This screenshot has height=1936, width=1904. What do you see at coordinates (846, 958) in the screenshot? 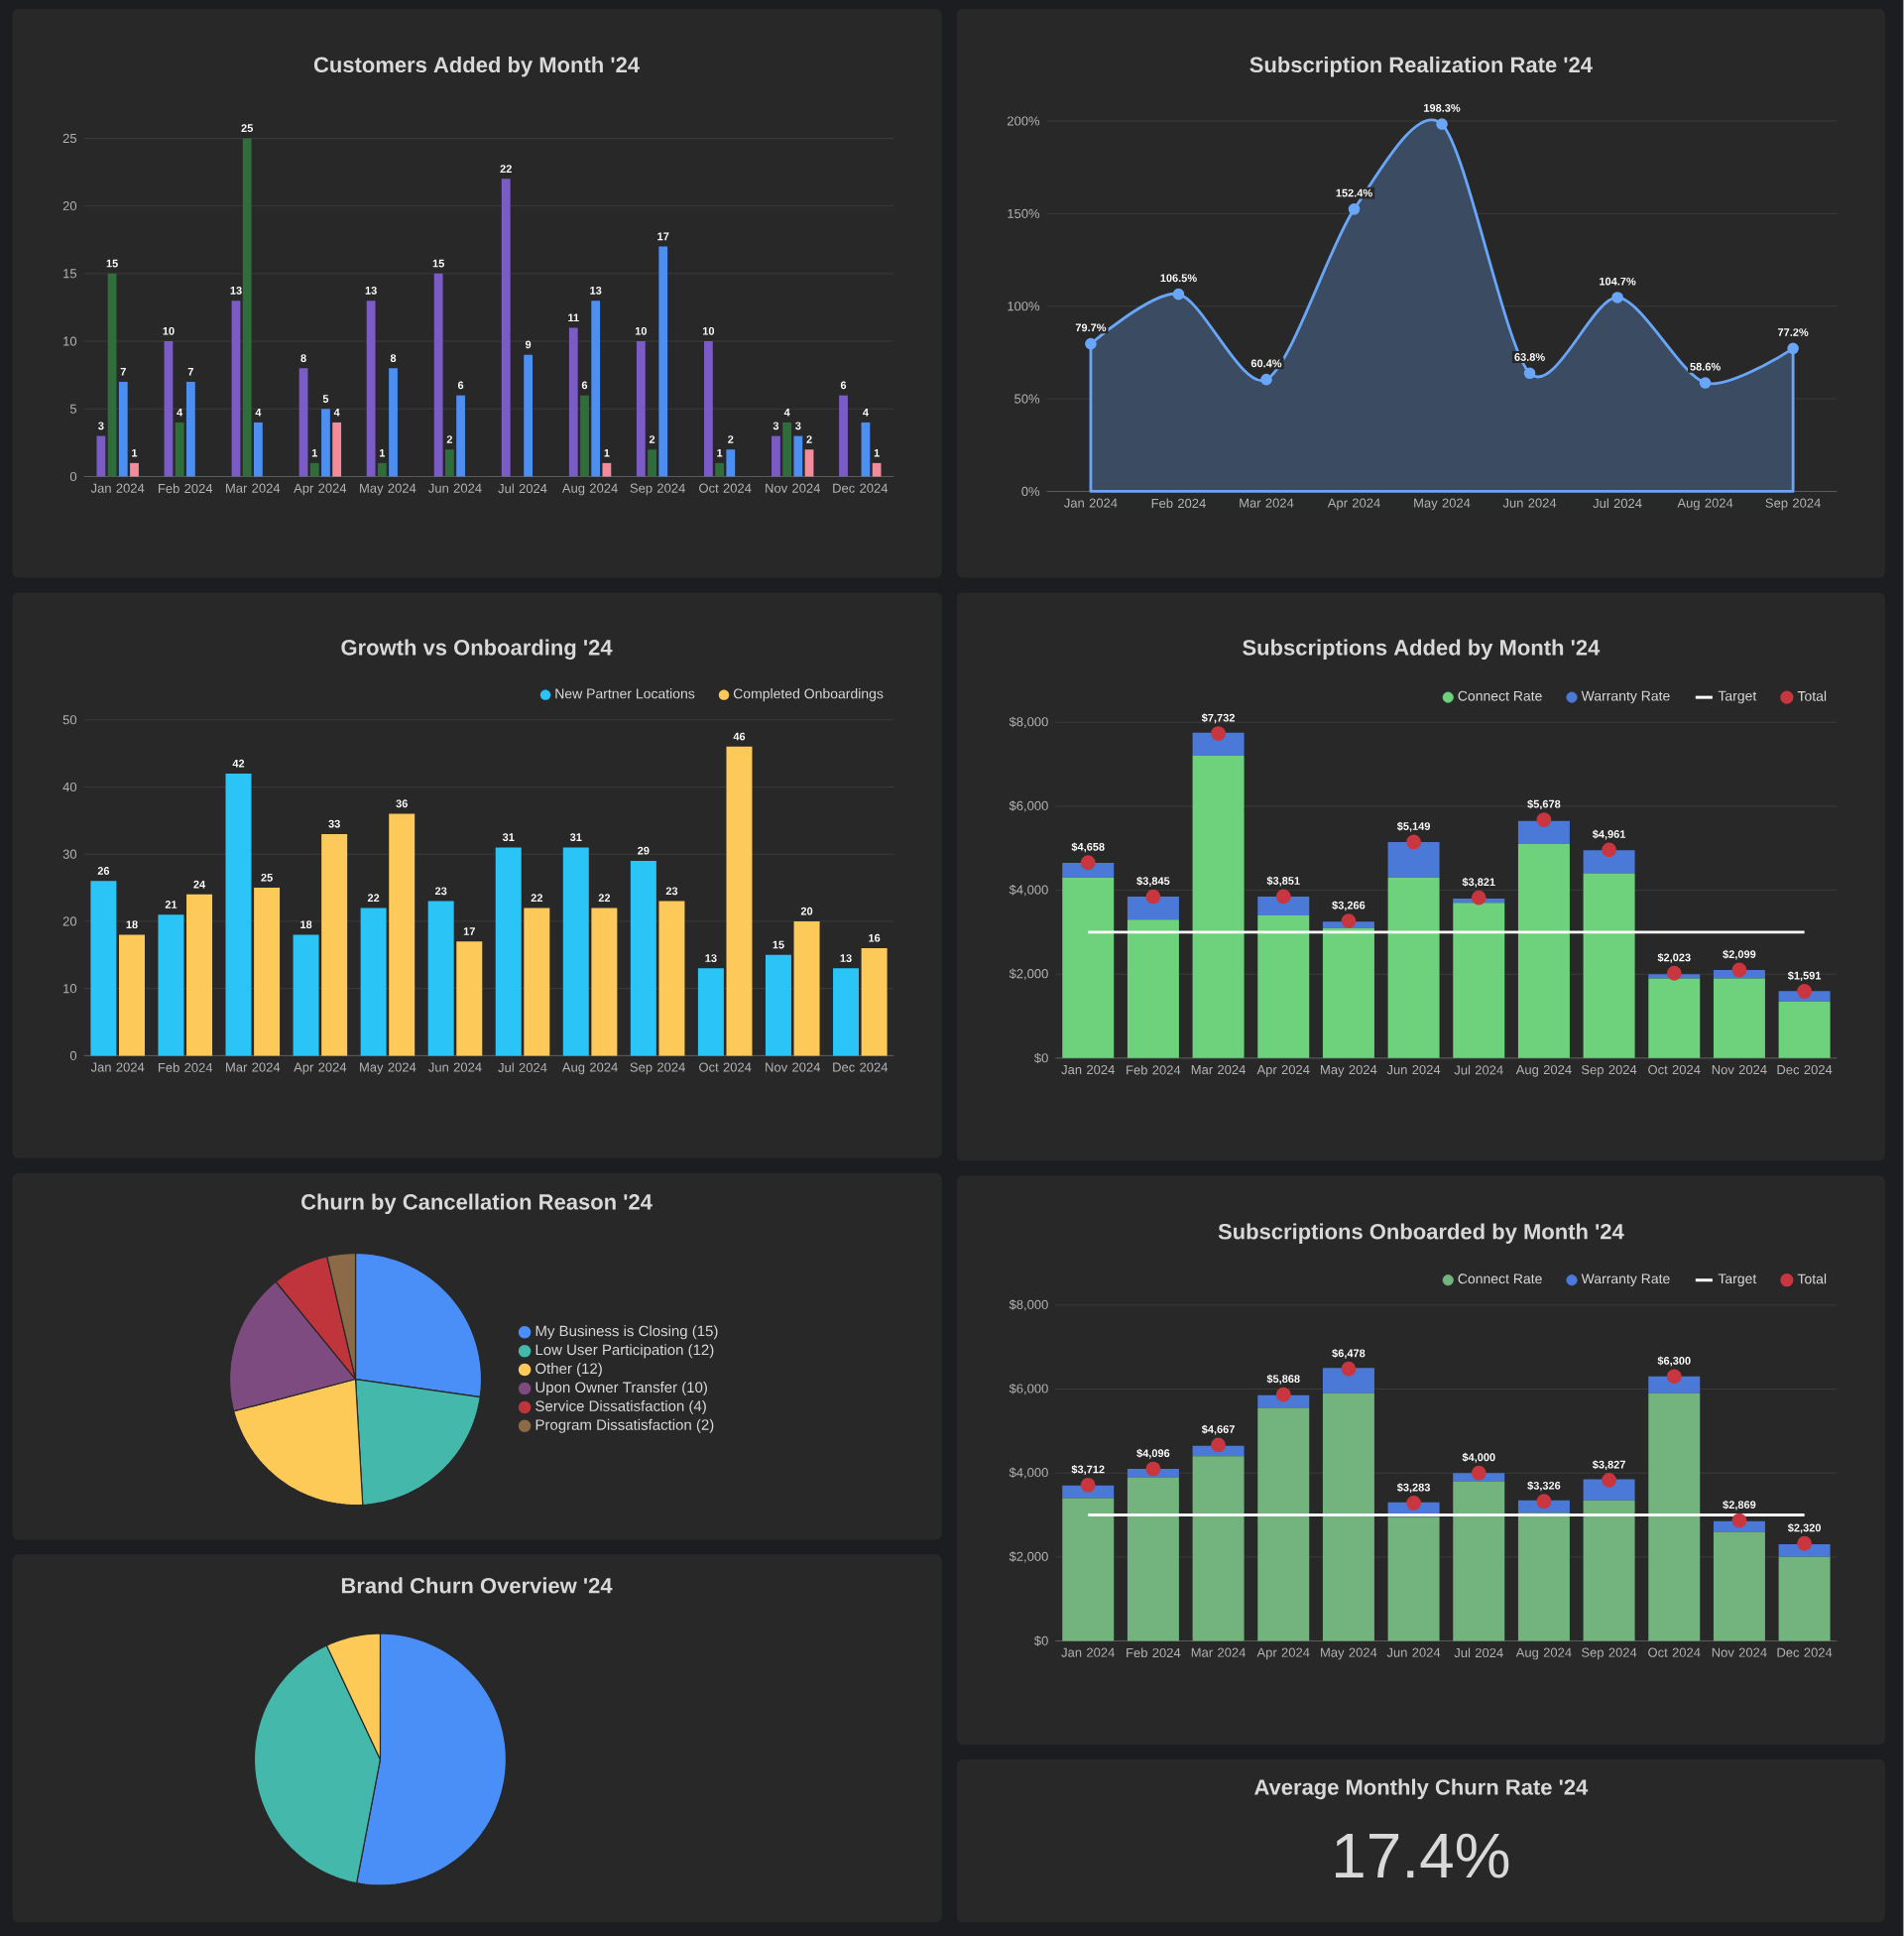
I see `data-label: 13` at bounding box center [846, 958].